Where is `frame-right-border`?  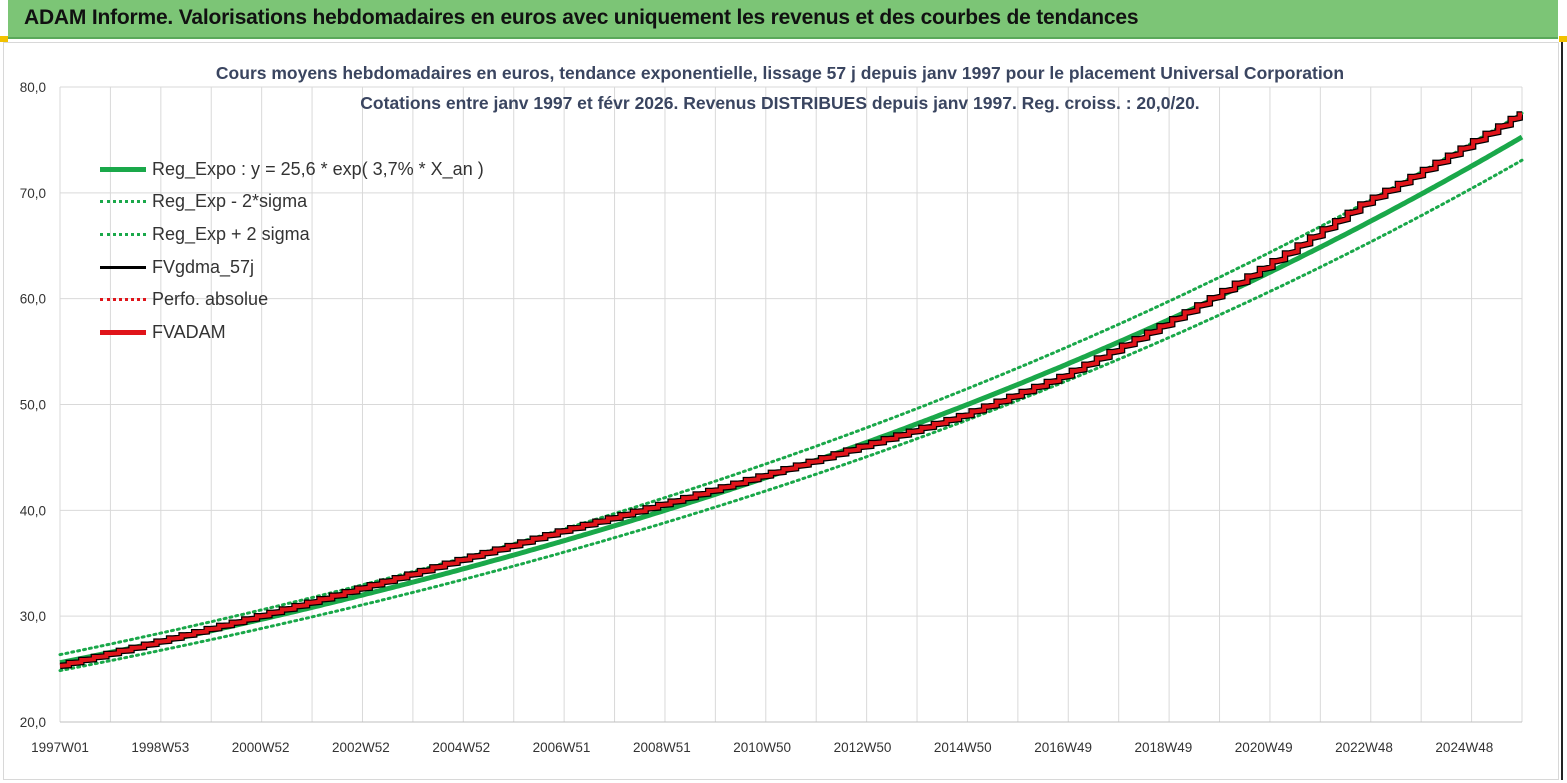 frame-right-border is located at coordinates (1562, 411).